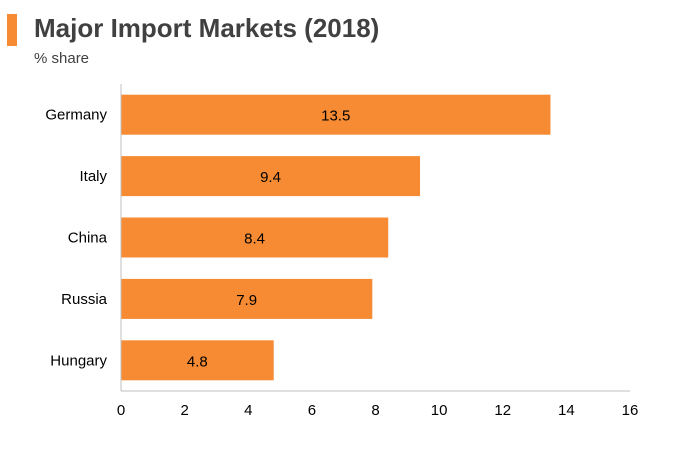  What do you see at coordinates (439, 410) in the screenshot?
I see `x-tick-label: 10` at bounding box center [439, 410].